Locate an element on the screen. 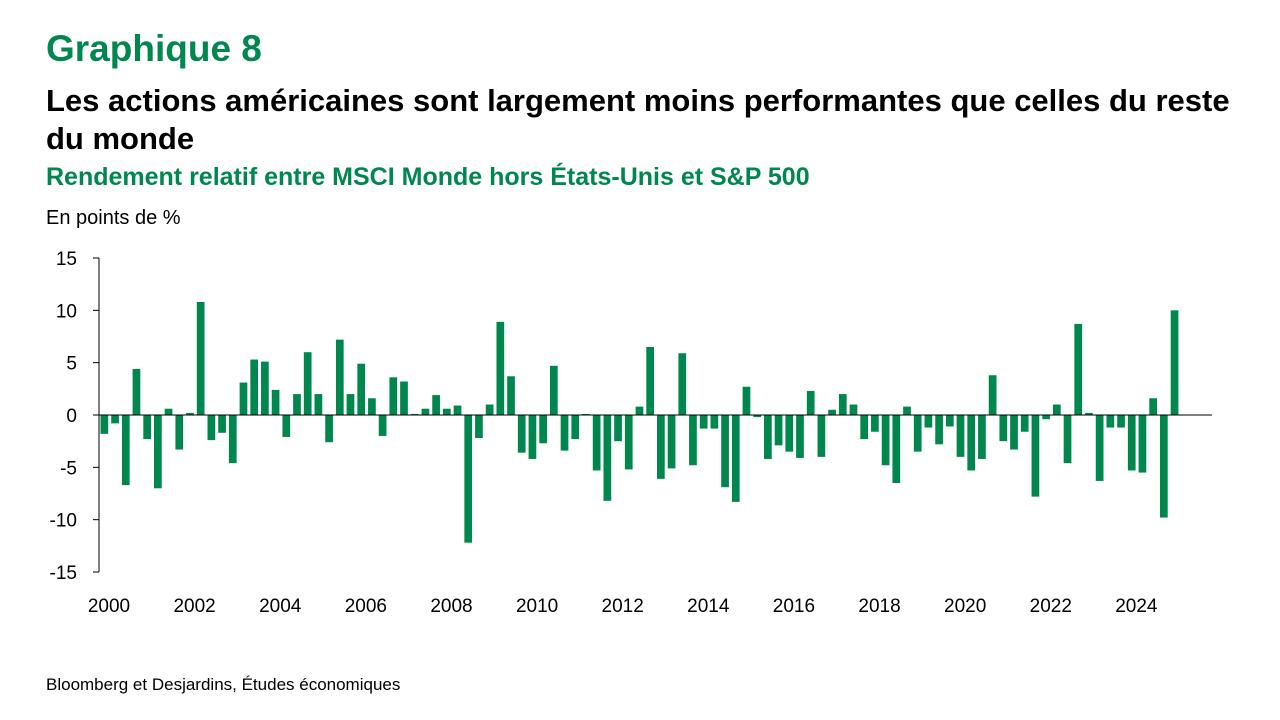 This screenshot has width=1280, height=720. y-tick-label: -10 is located at coordinates (63, 521).